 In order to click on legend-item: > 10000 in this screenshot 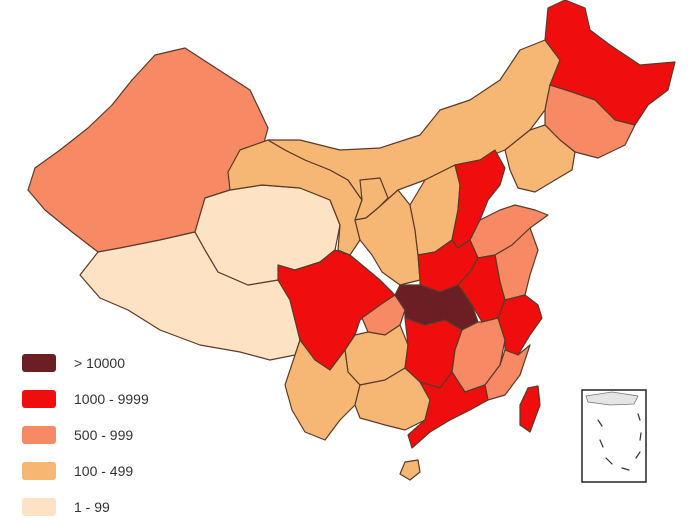, I will do `click(85, 363)`.